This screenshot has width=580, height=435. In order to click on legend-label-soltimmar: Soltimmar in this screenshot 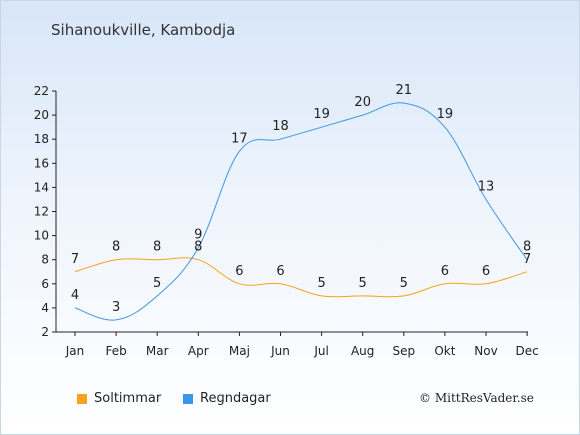, I will do `click(128, 398)`.